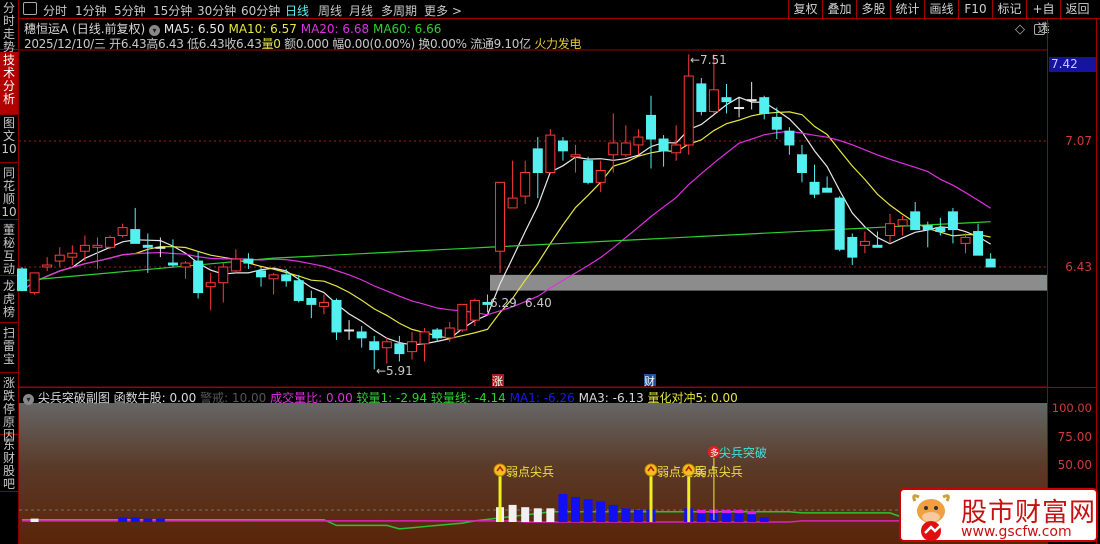  Describe the element at coordinates (873, 9) in the screenshot. I see `toolbar-button: 多股` at that location.